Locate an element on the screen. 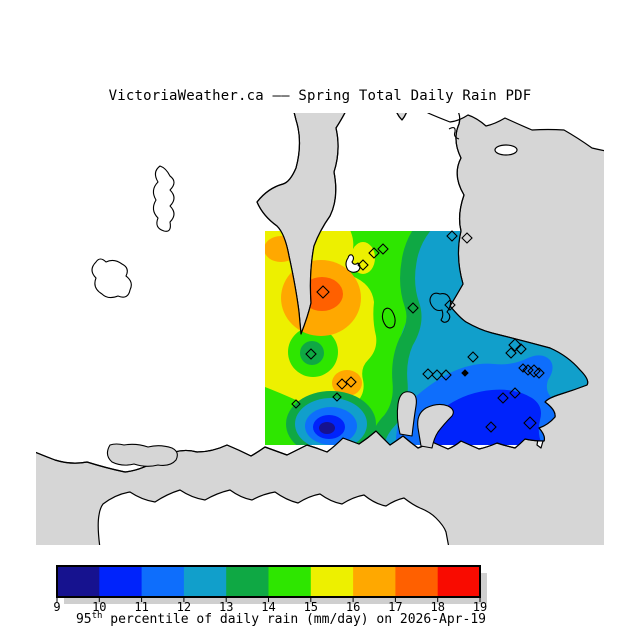  gulf-islands-strip is located at coordinates (515, 132).